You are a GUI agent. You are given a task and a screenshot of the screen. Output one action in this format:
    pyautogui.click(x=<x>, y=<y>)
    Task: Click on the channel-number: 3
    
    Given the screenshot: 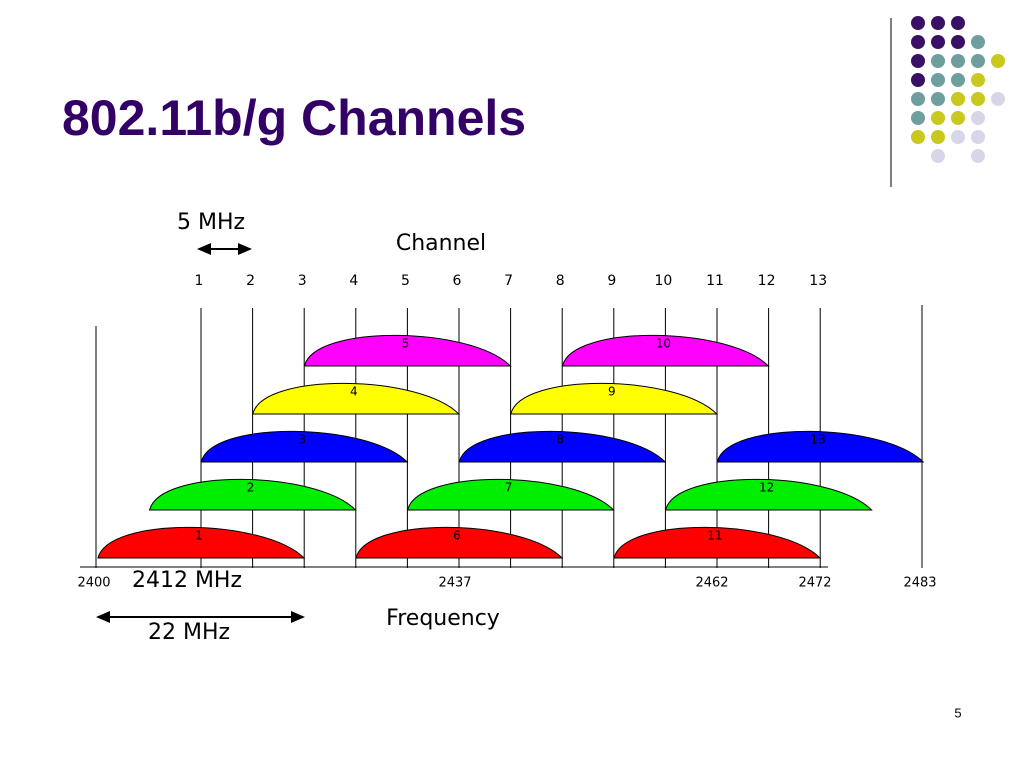 What is the action you would take?
    pyautogui.click(x=302, y=281)
    